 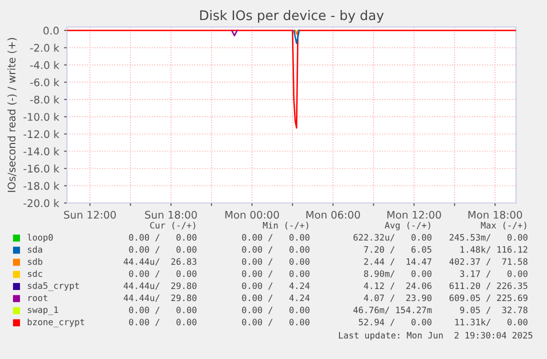 What do you see at coordinates (43, 310) in the screenshot?
I see `legend-label: swap_1` at bounding box center [43, 310].